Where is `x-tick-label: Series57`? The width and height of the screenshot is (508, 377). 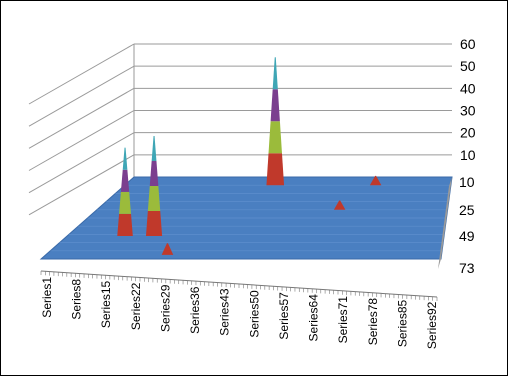 x-tick-label: Series57 is located at coordinates (284, 316).